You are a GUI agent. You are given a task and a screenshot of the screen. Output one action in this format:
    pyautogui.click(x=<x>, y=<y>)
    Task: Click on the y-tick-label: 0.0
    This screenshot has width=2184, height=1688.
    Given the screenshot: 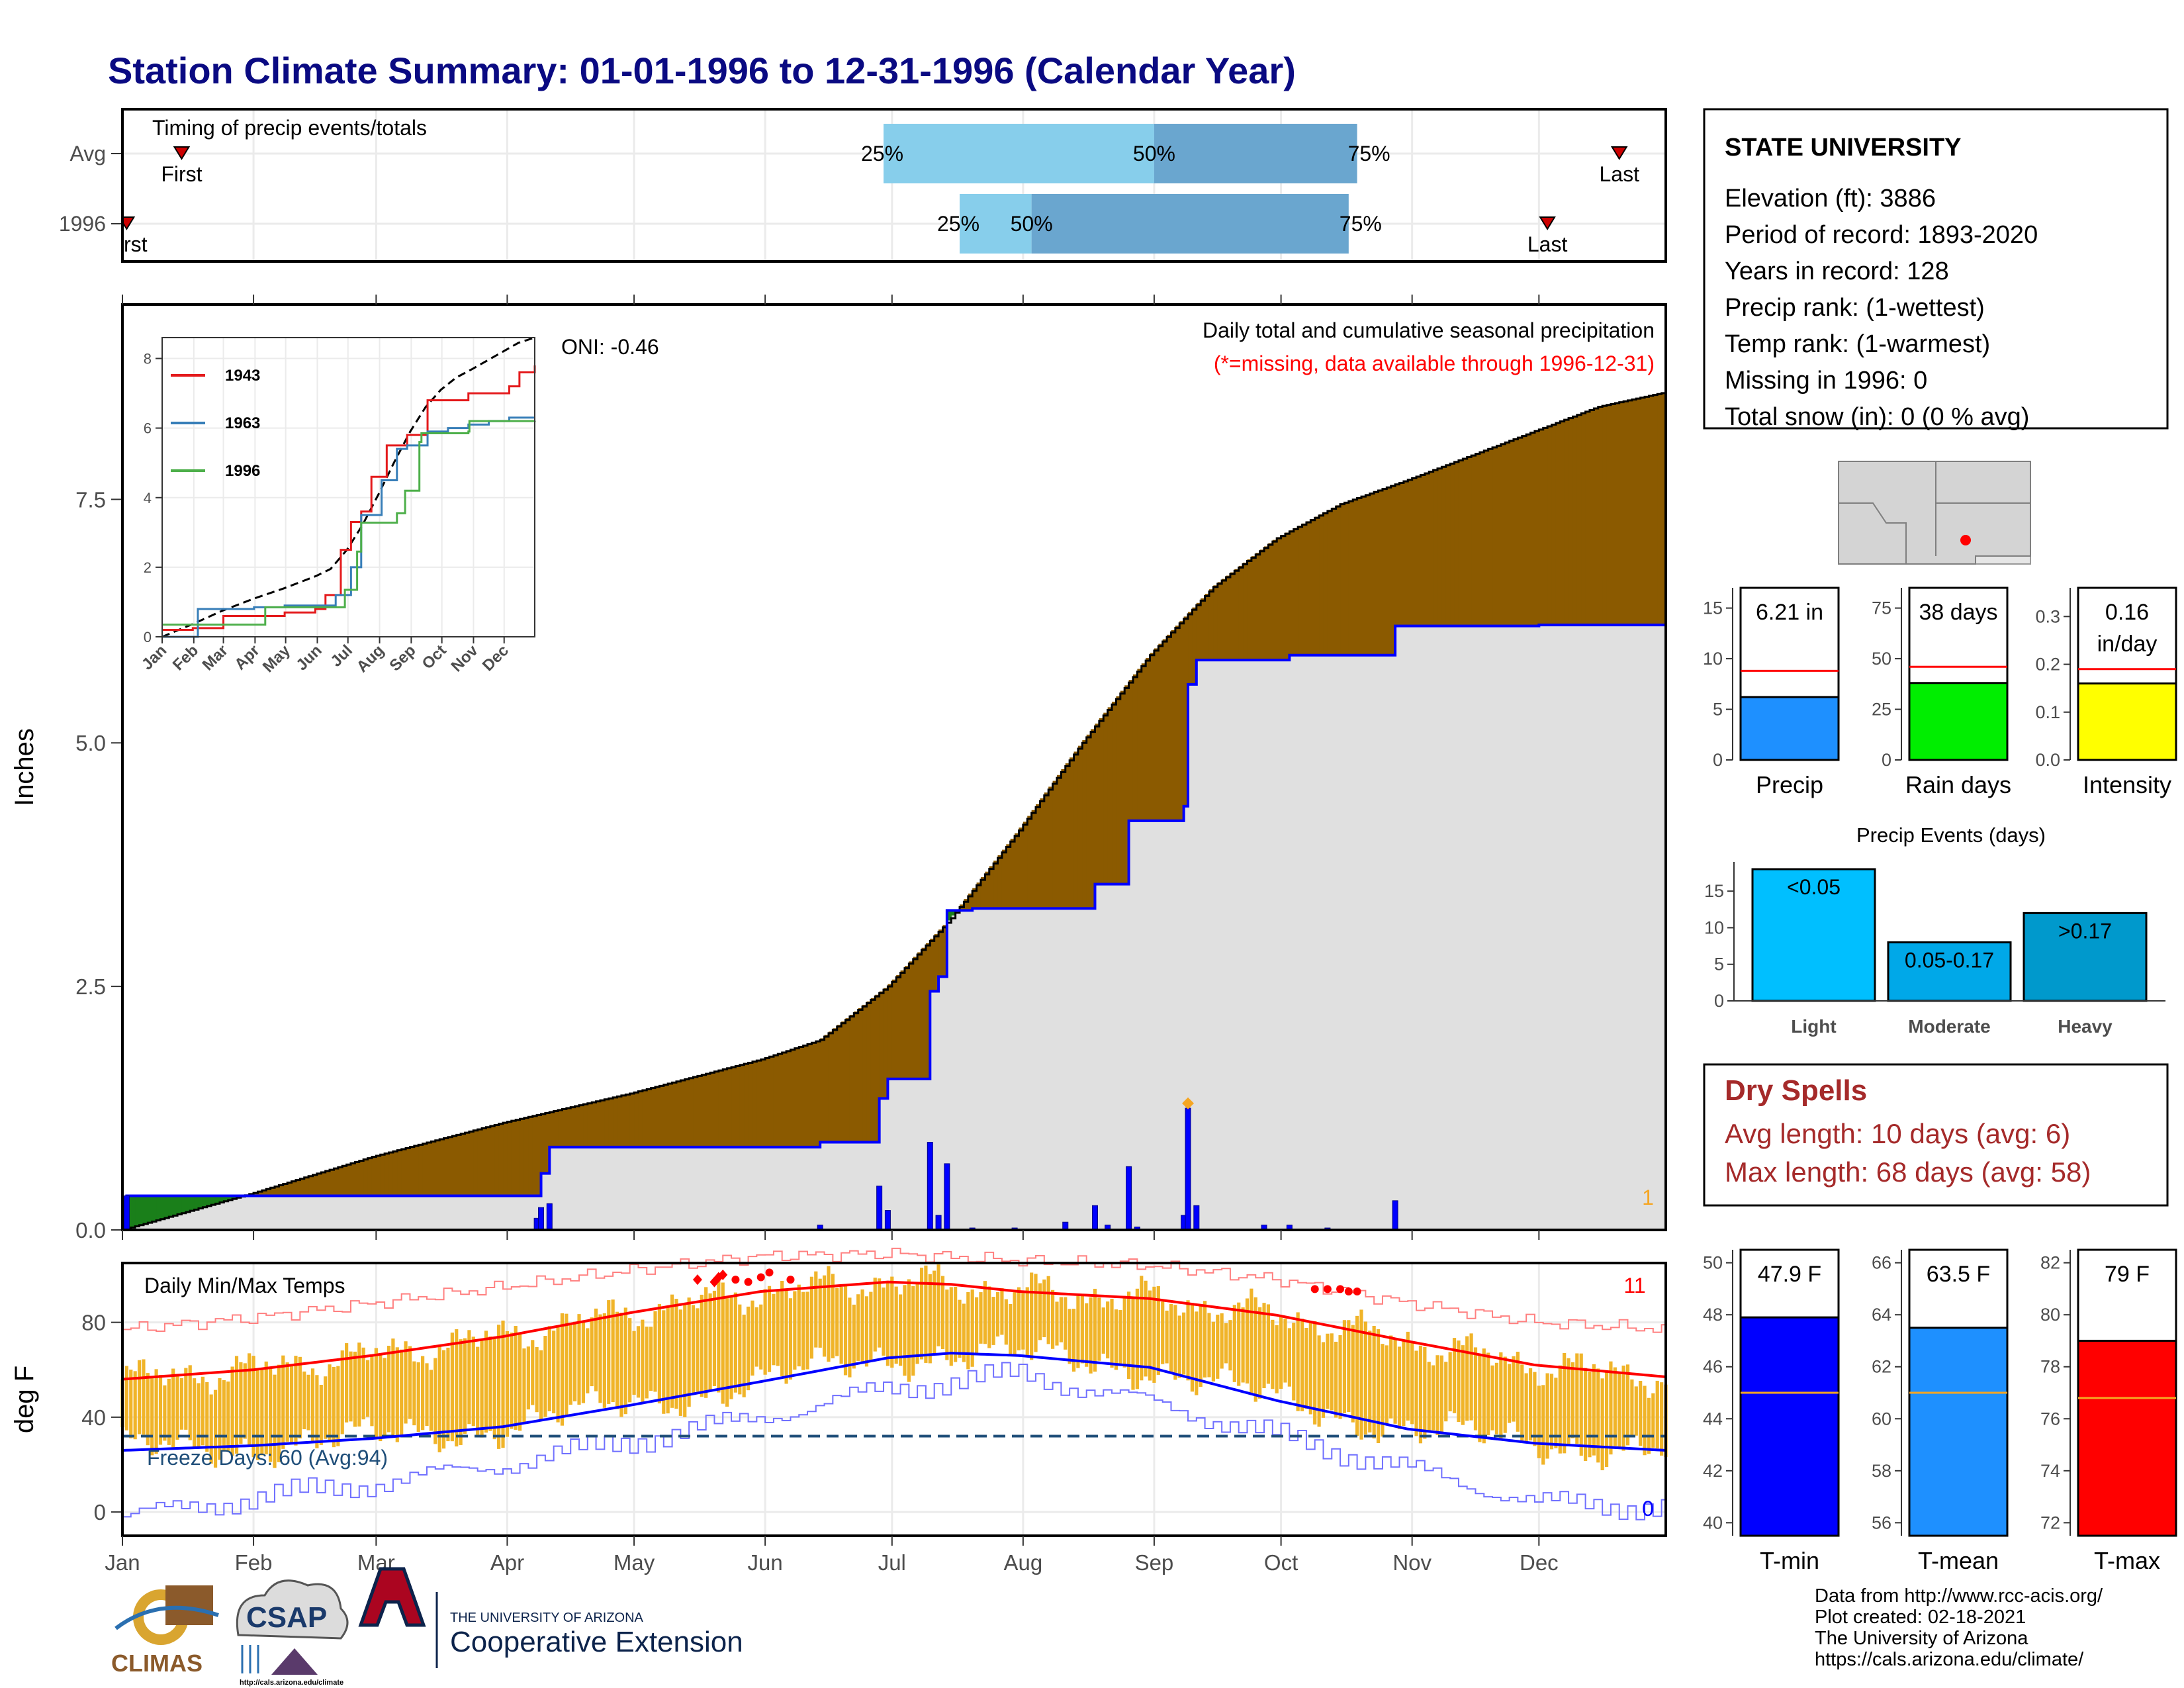 What is the action you would take?
    pyautogui.click(x=90, y=1230)
    